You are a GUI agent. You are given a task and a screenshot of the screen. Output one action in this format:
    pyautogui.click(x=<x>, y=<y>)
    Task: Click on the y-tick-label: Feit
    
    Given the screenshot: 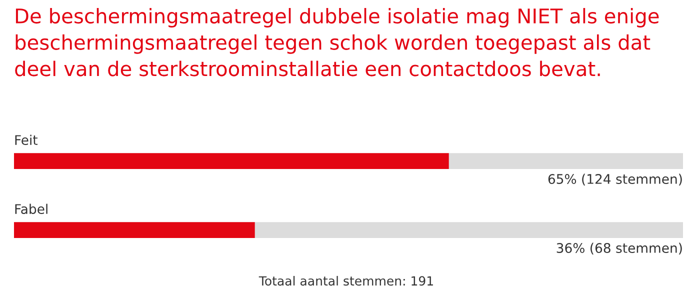 What is the action you would take?
    pyautogui.click(x=26, y=139)
    